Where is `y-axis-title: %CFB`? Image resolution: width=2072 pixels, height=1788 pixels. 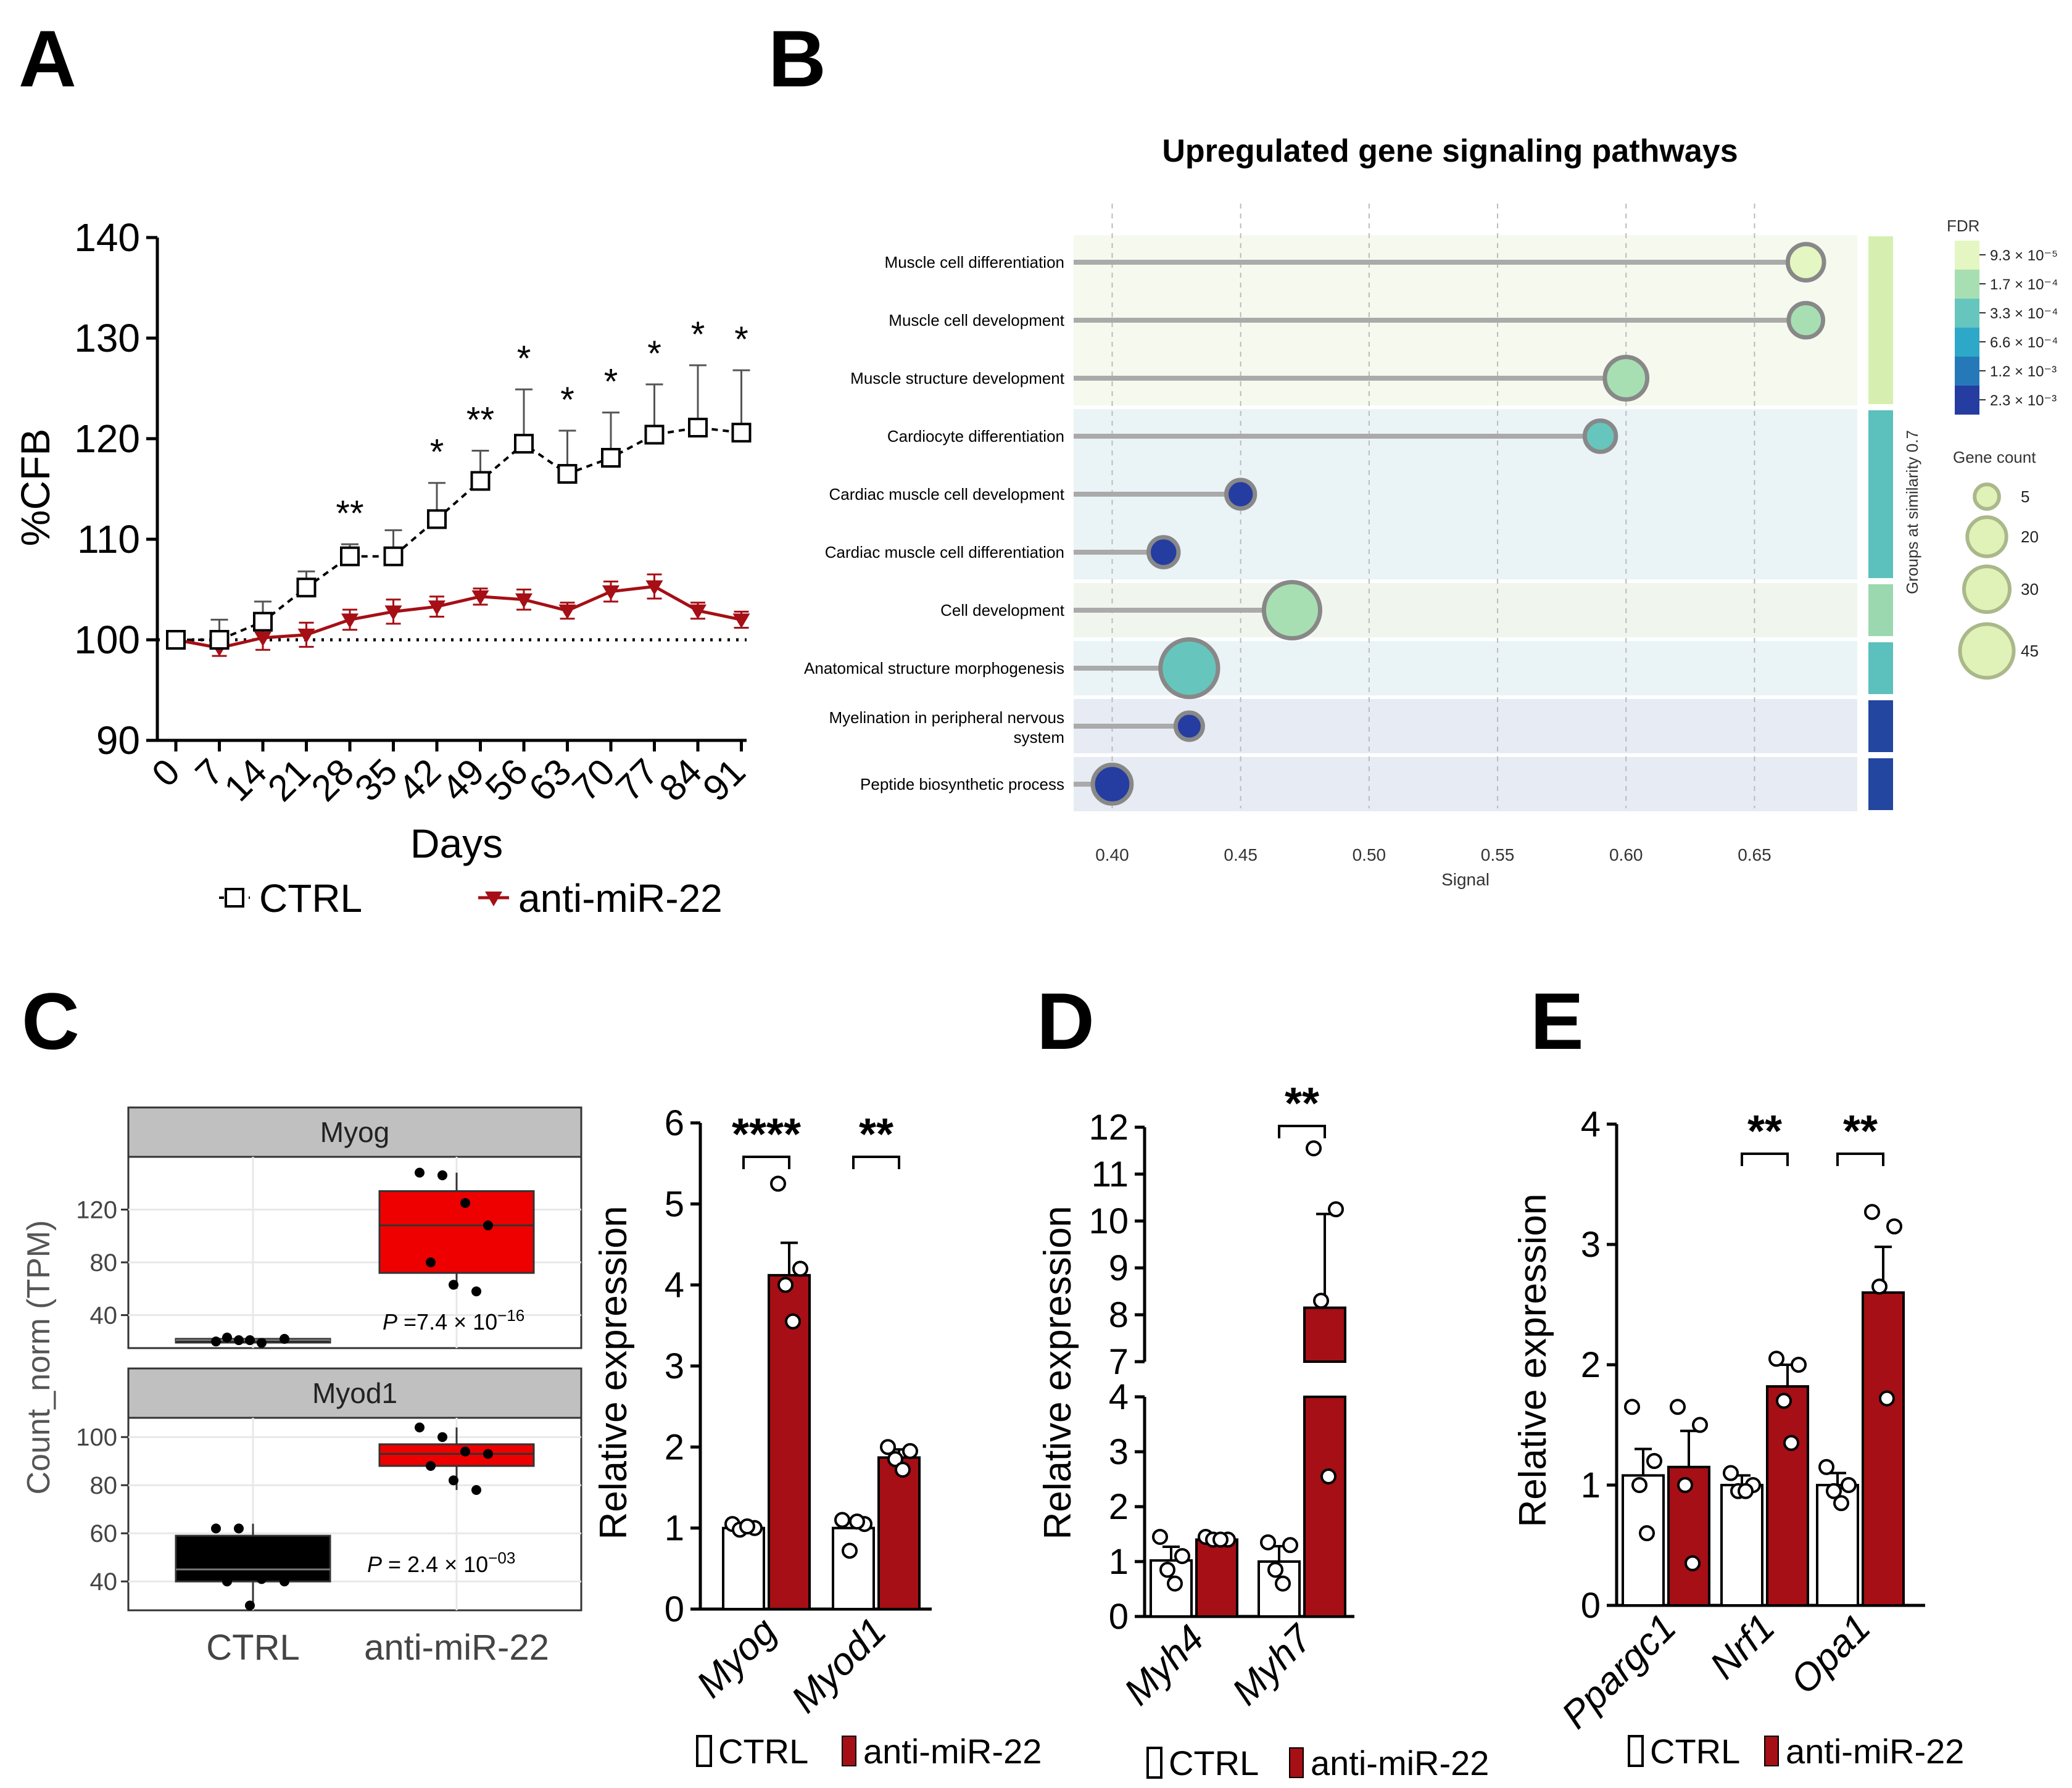 y-axis-title: %CFB is located at coordinates (35, 488).